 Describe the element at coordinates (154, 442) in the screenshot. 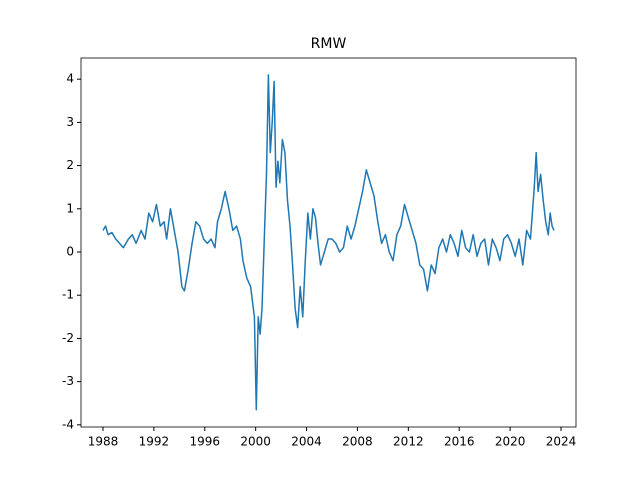

I see `x-tick-label: 1992` at that location.